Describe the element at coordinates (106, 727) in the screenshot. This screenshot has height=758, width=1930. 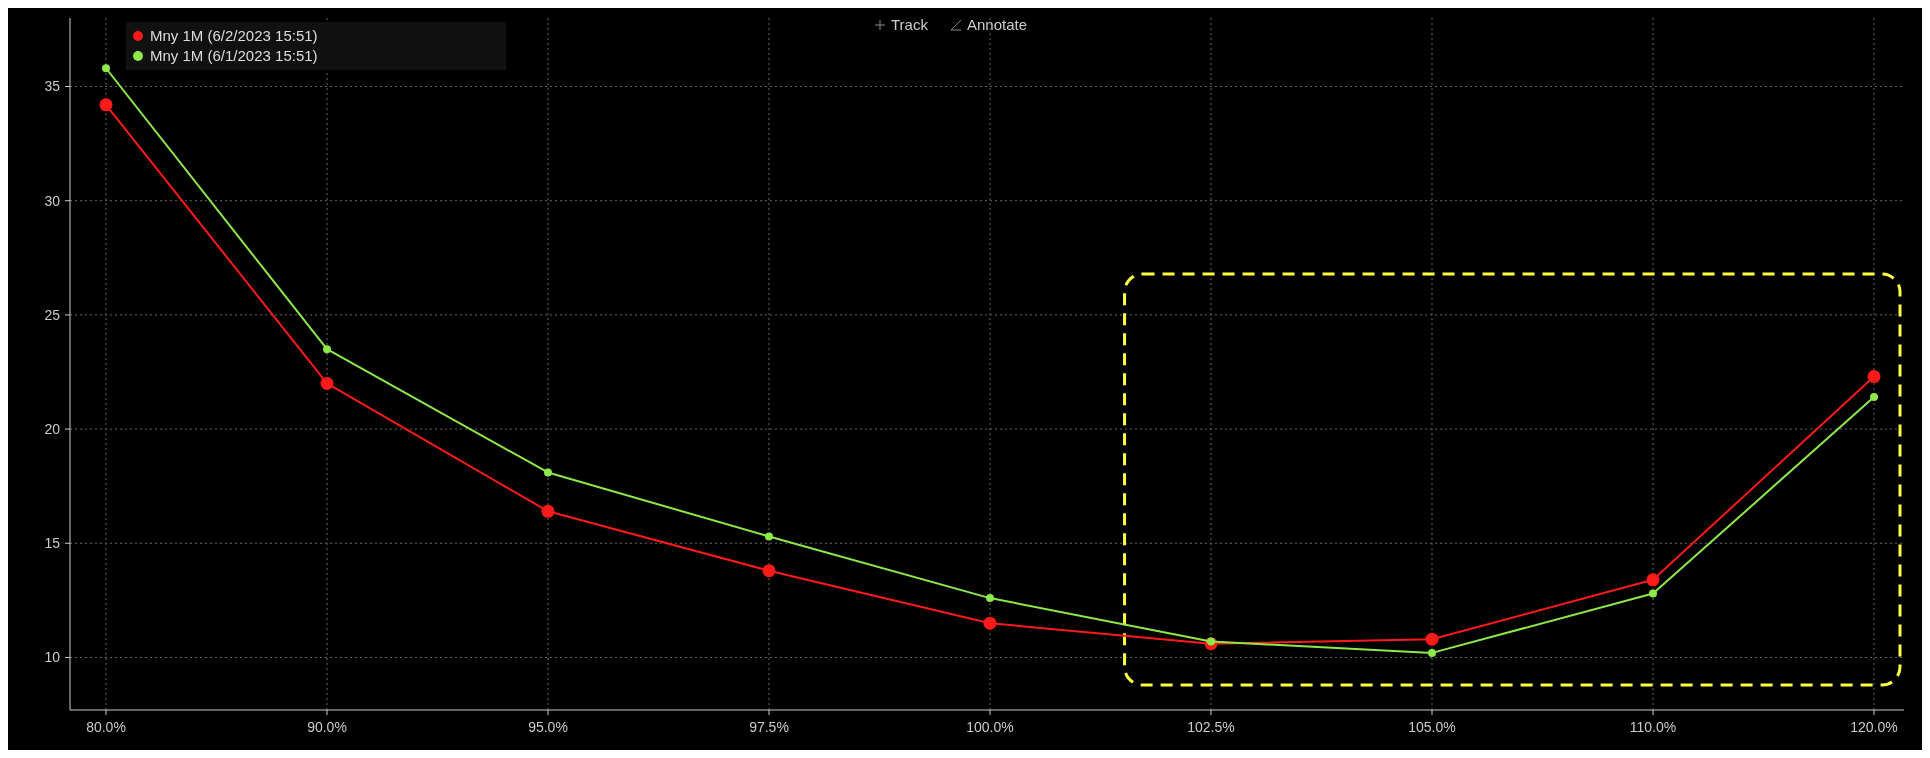
I see `x-tick-label: 80.0%` at that location.